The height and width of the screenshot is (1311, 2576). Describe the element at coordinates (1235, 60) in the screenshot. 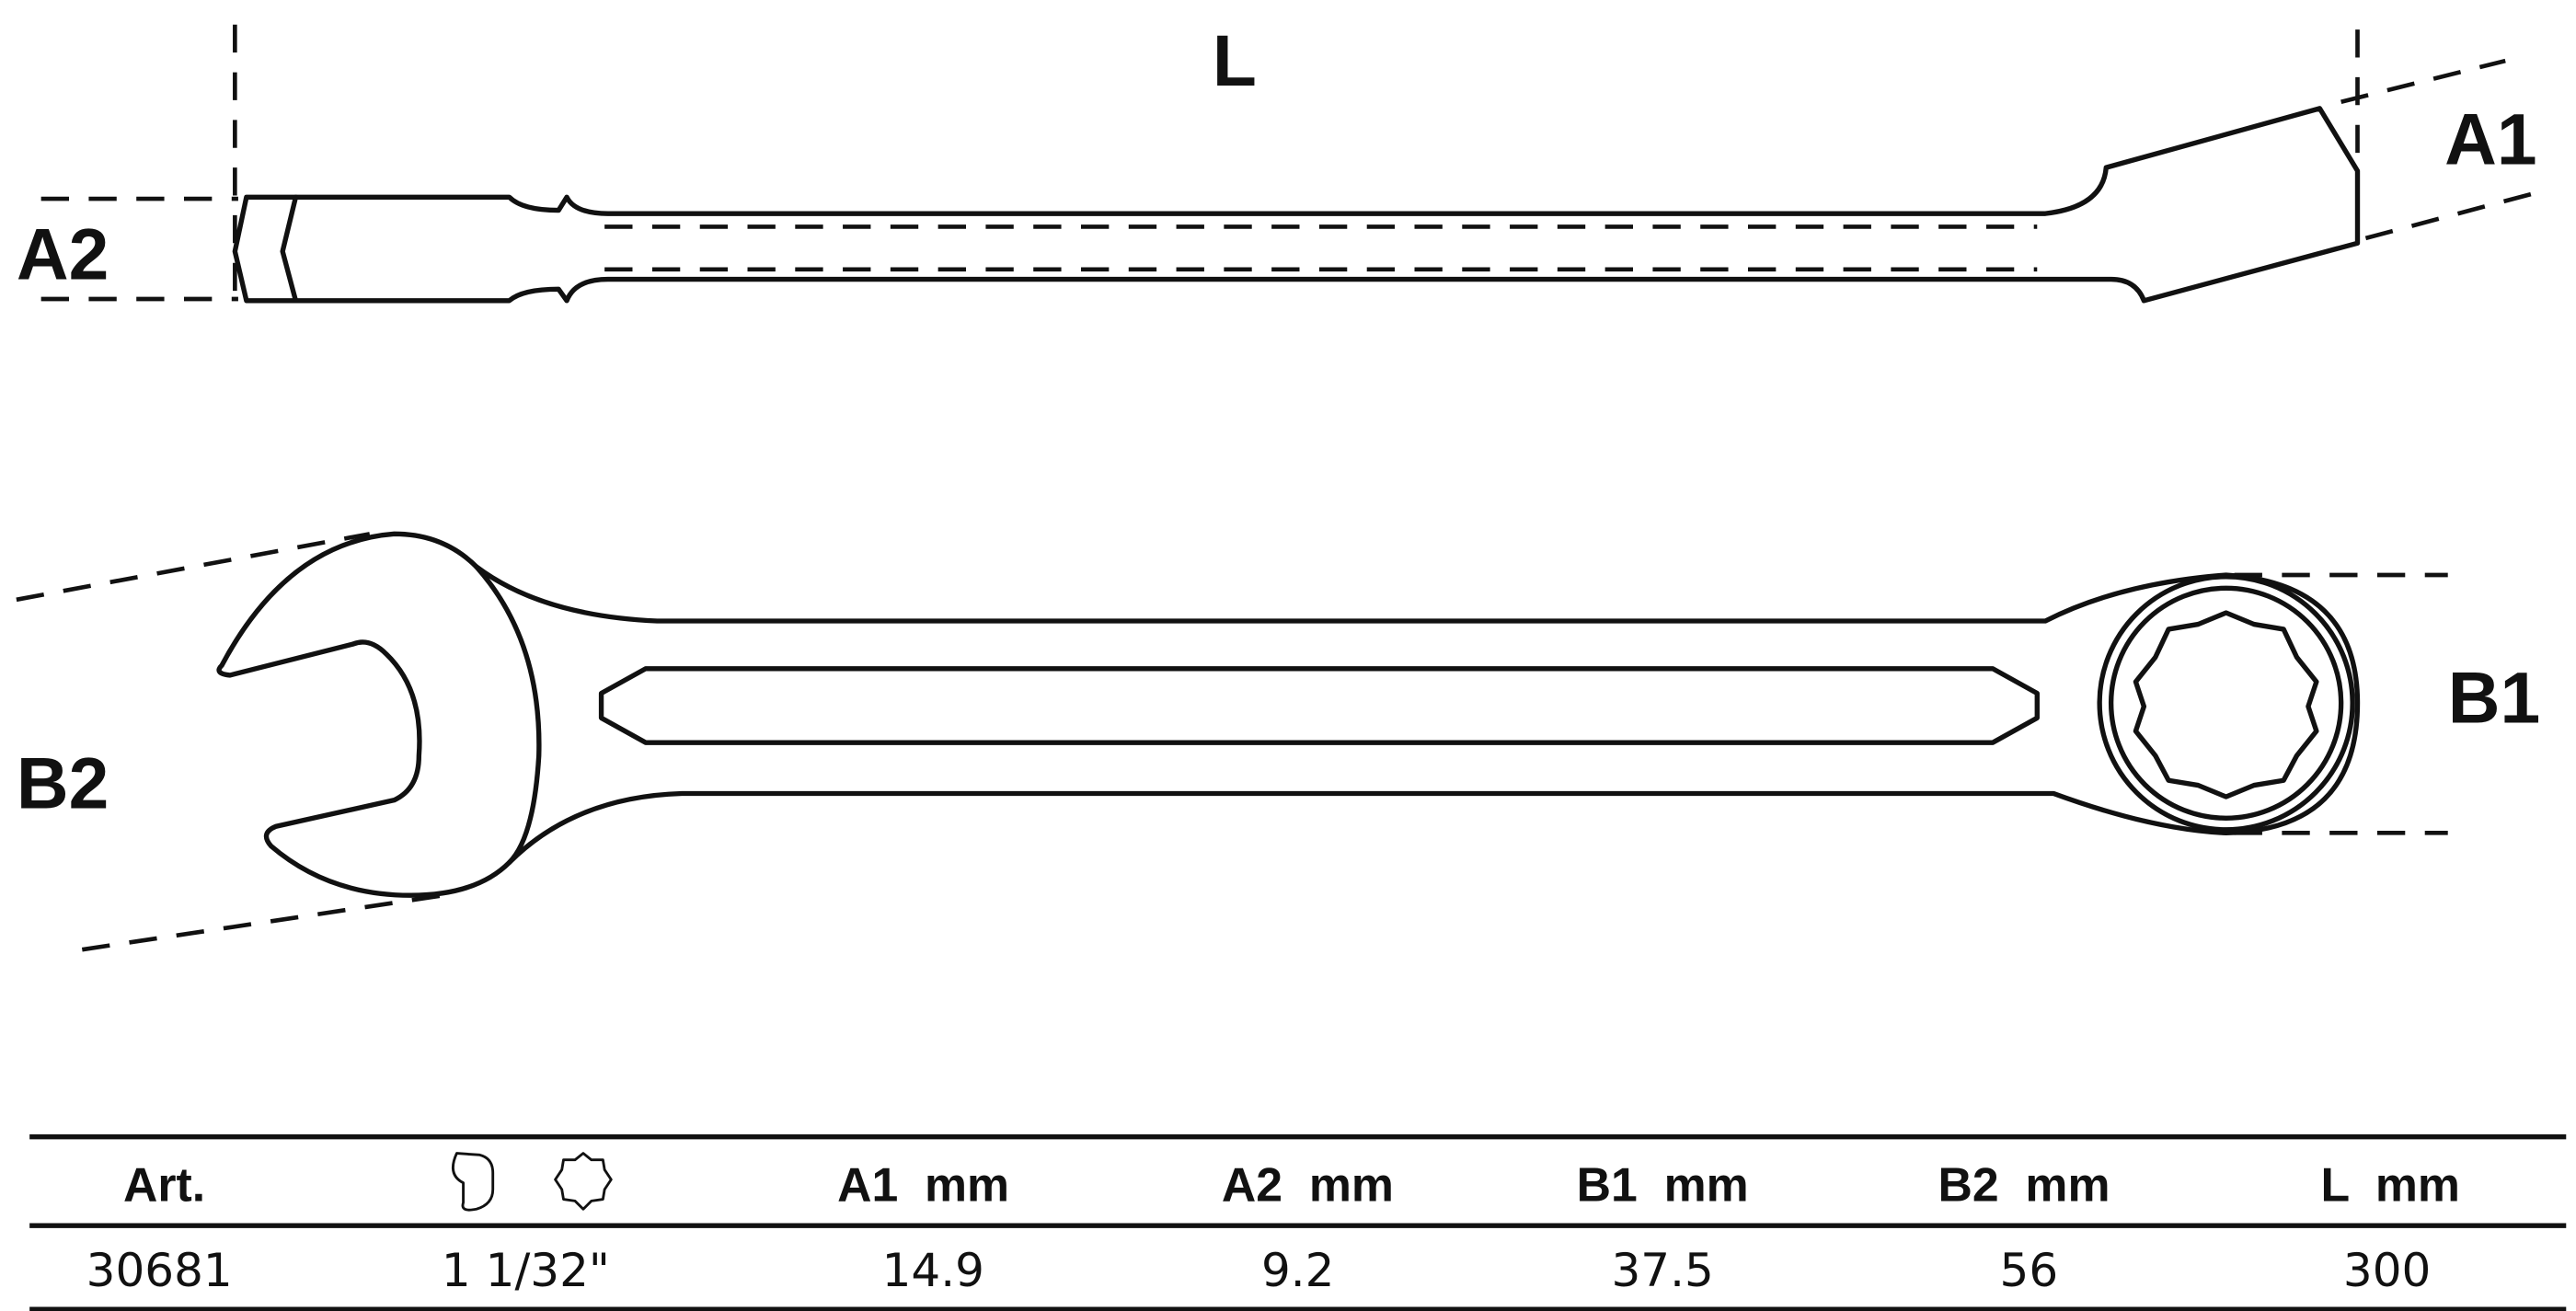

I see `label-L: L` at that location.